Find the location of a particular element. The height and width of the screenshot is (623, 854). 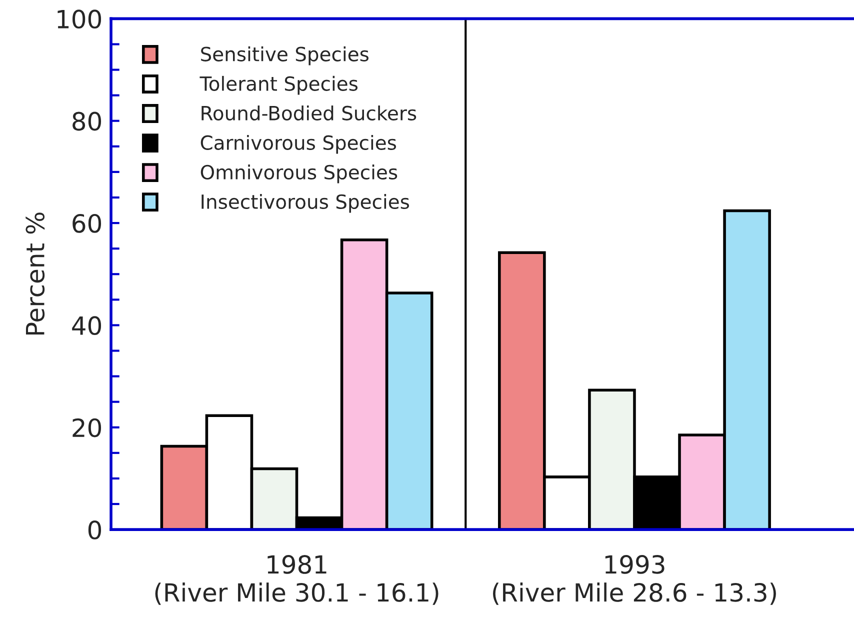

y-tick-label: 80 is located at coordinates (87, 121).